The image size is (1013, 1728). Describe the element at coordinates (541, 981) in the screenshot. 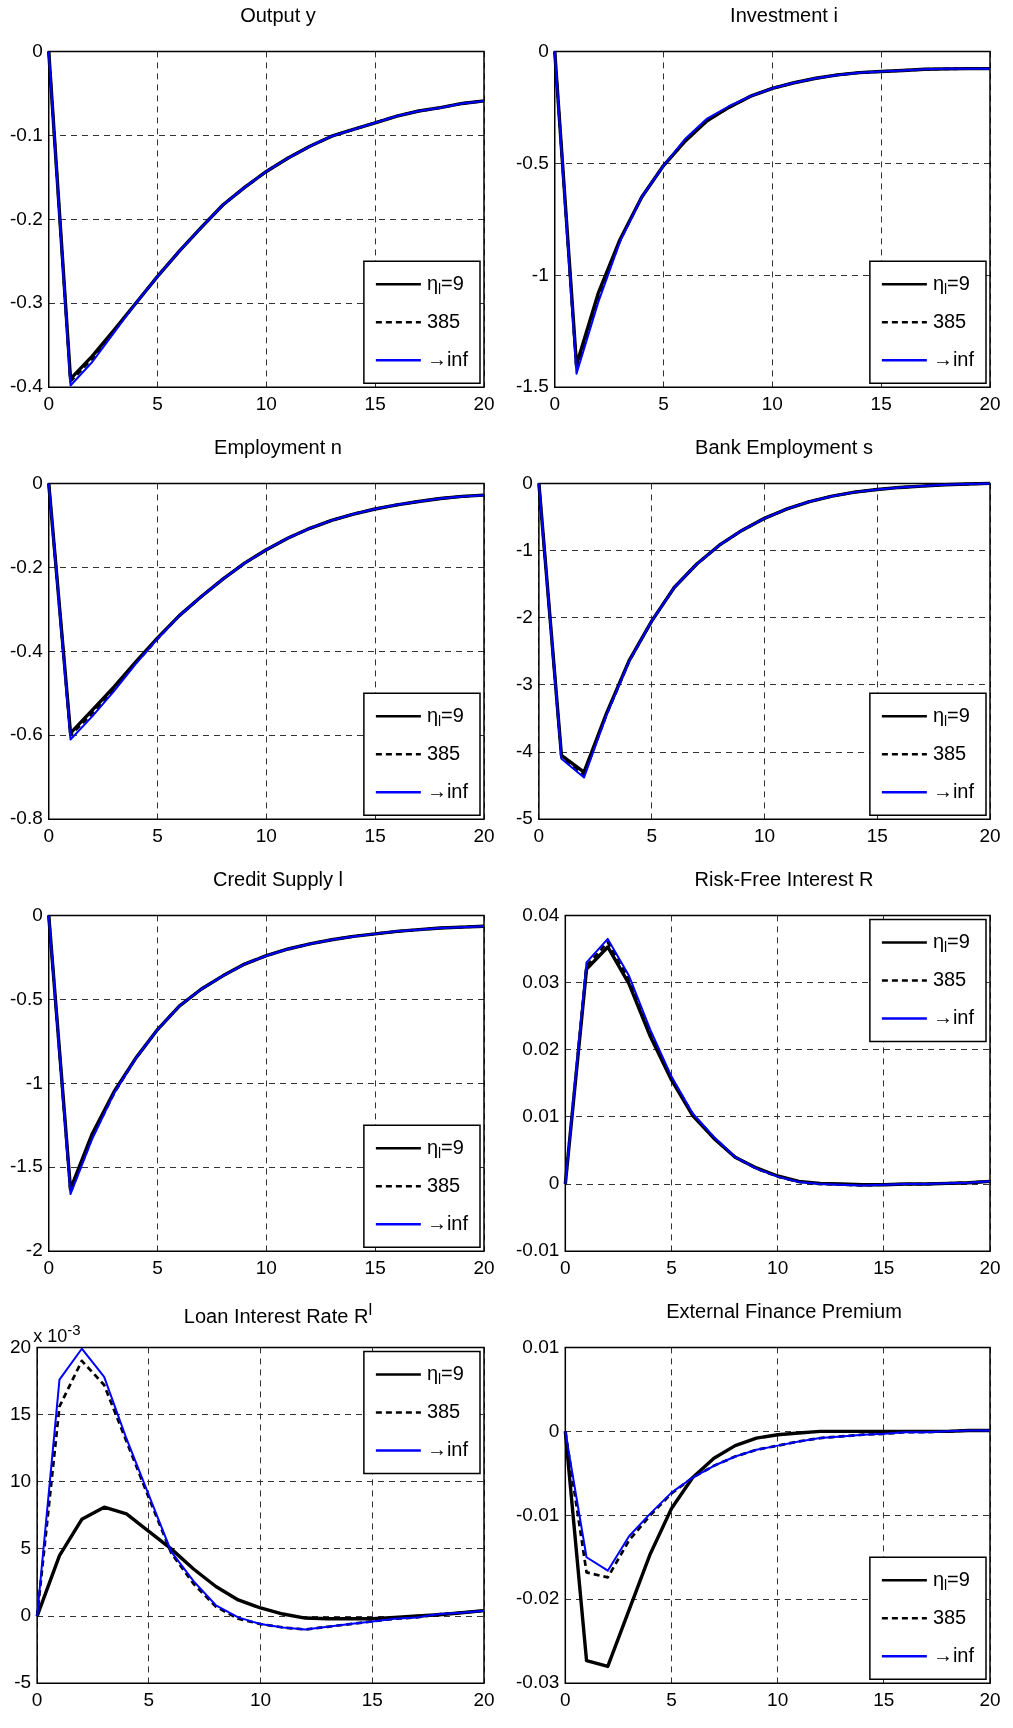

I see `y-tick-label: 0.03` at that location.